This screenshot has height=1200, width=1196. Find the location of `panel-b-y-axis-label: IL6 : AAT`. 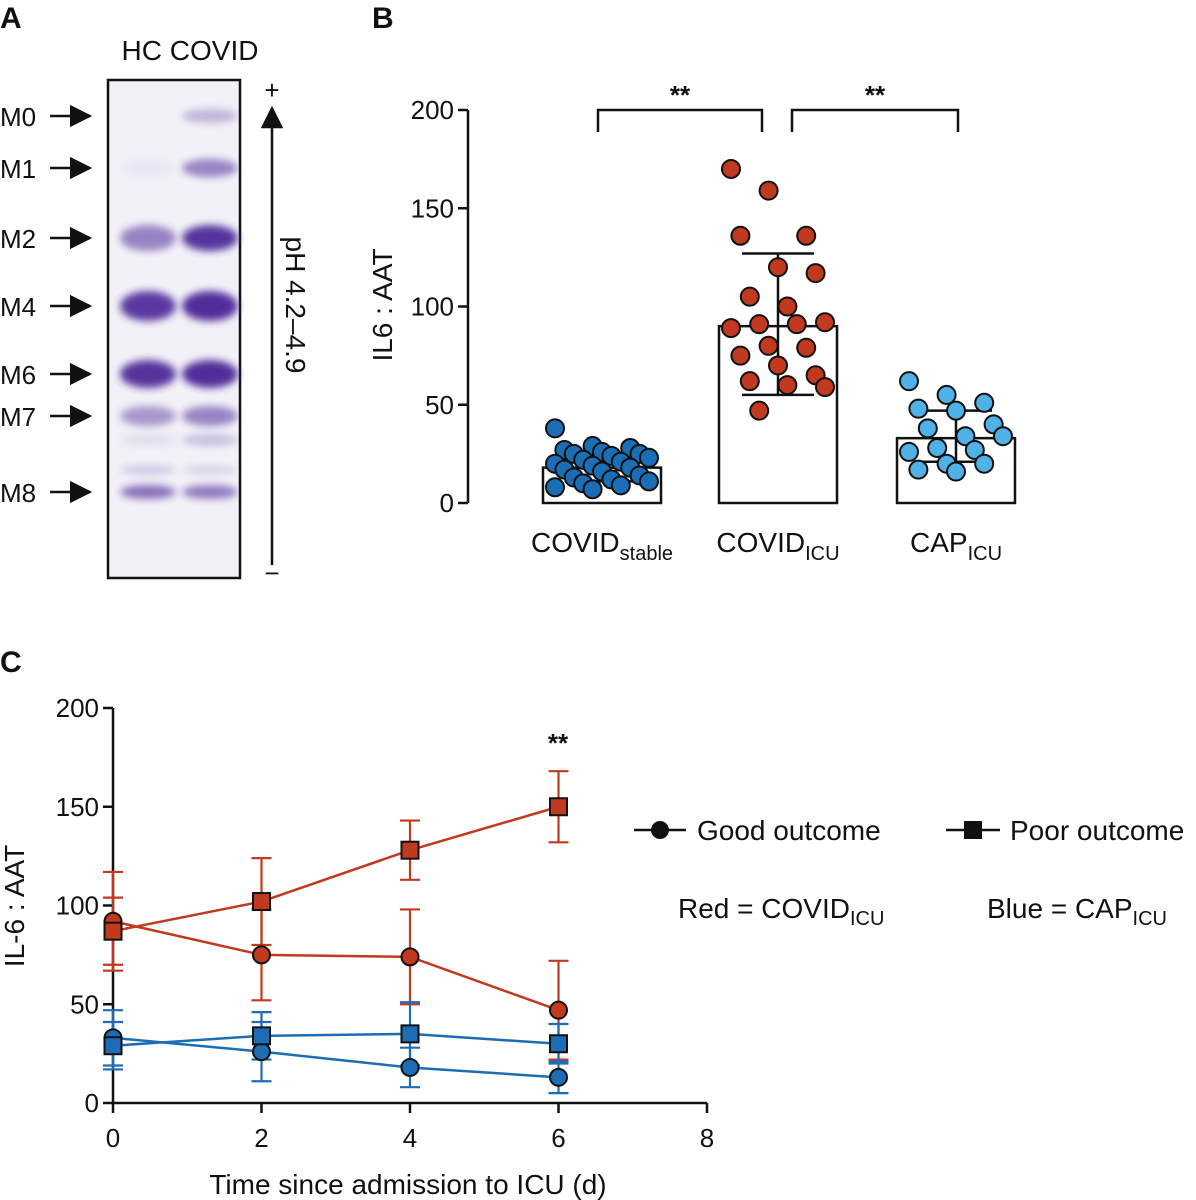

panel-b-y-axis-label: IL6 : AAT is located at coordinates (382, 304).